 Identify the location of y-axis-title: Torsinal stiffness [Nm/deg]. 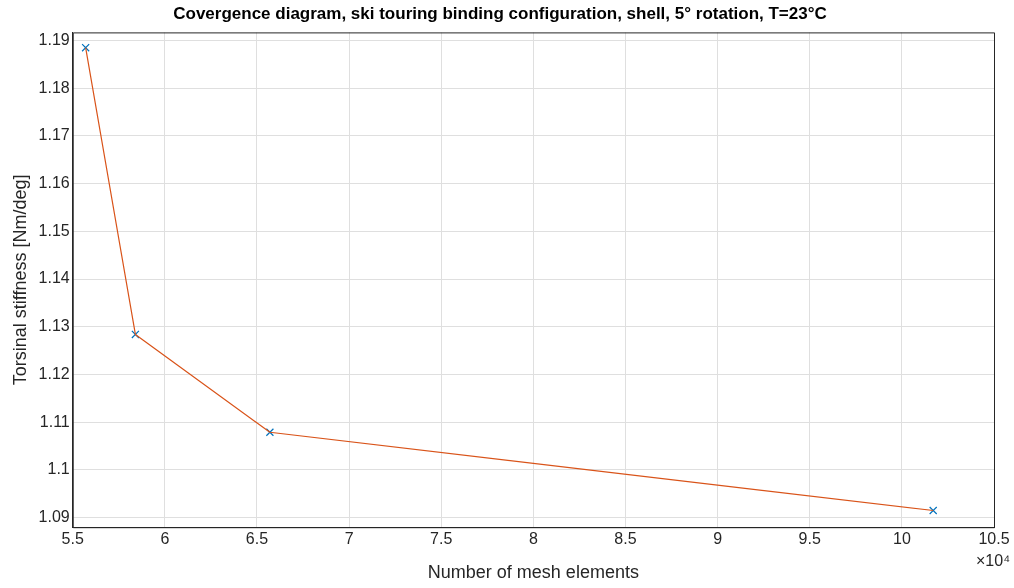
(19, 280).